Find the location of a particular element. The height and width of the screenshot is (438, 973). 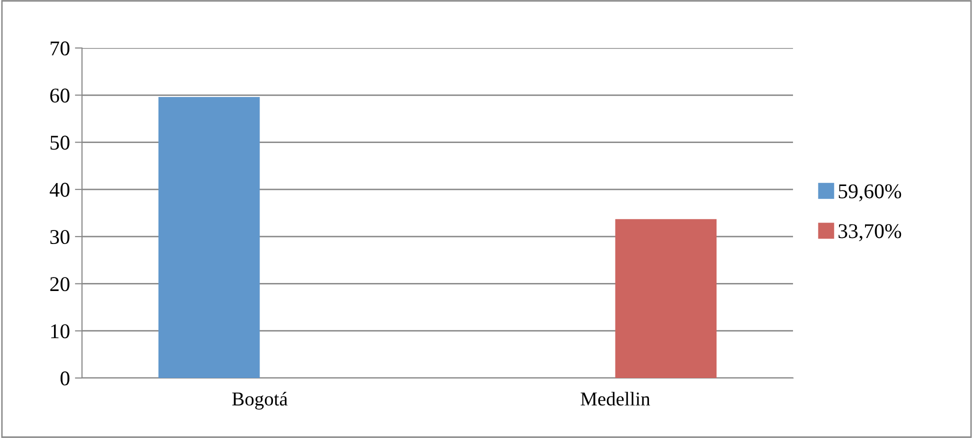

y-tick-label: 10 is located at coordinates (60, 331).